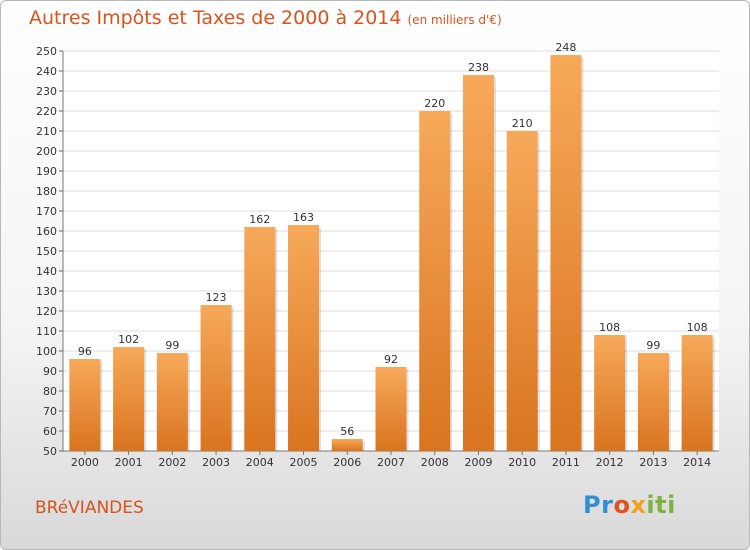  Describe the element at coordinates (50, 431) in the screenshot. I see `y-tick-label: 60` at that location.